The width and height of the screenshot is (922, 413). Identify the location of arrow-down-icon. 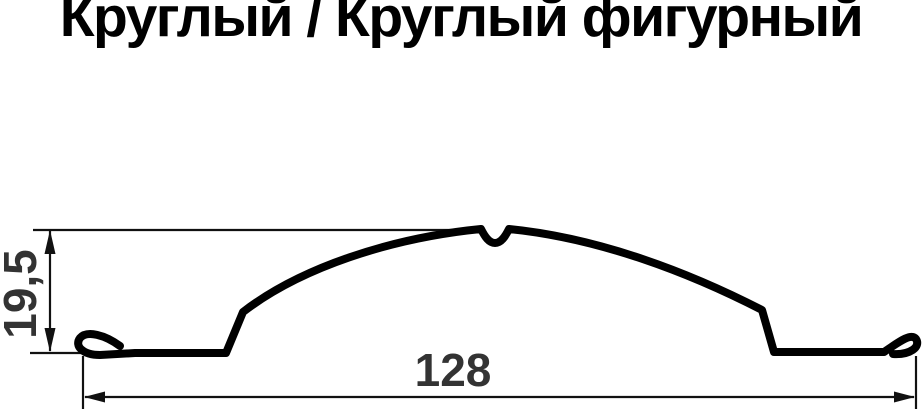
(50, 340).